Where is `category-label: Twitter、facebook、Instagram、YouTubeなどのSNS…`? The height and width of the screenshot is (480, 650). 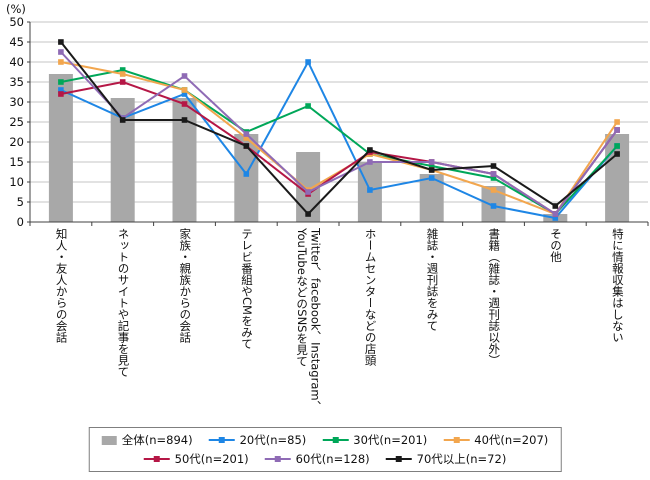
category-label: Twitter、facebook、Instagram、YouTubeなどのSNS… is located at coordinates (309, 320).